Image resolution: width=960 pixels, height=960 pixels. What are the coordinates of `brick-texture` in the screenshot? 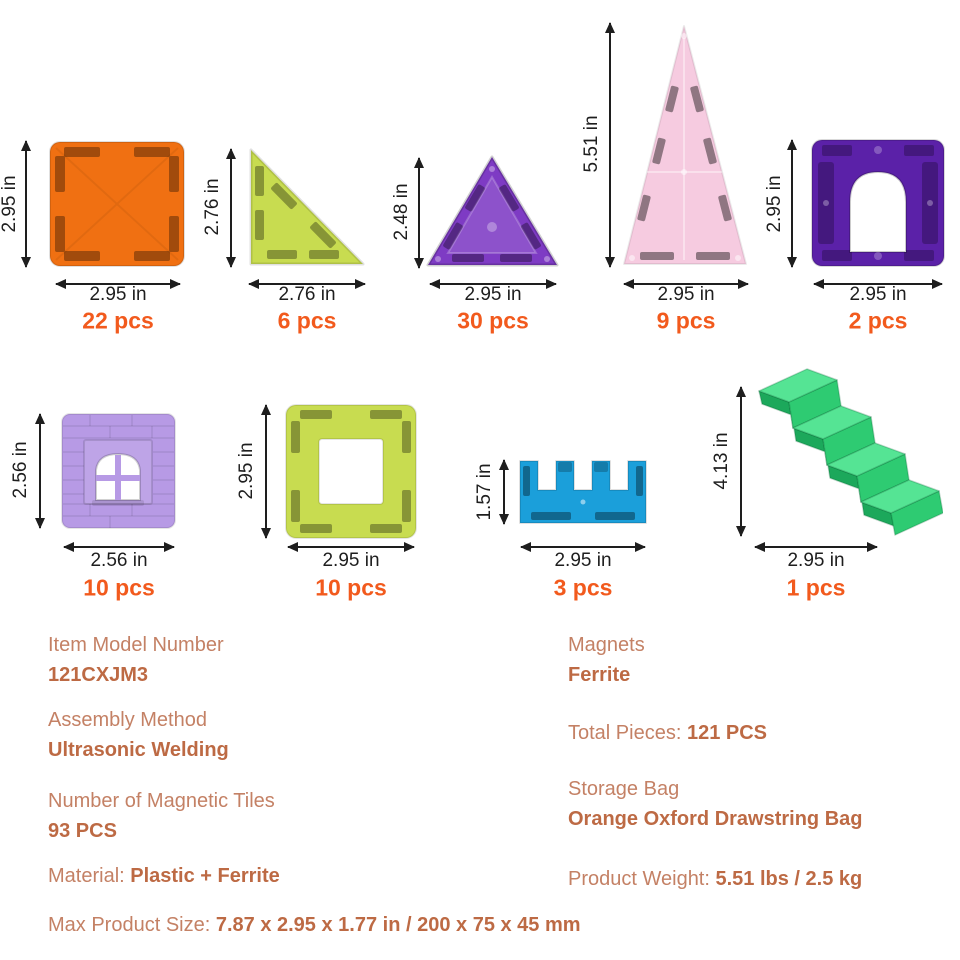 It's located at (118, 471).